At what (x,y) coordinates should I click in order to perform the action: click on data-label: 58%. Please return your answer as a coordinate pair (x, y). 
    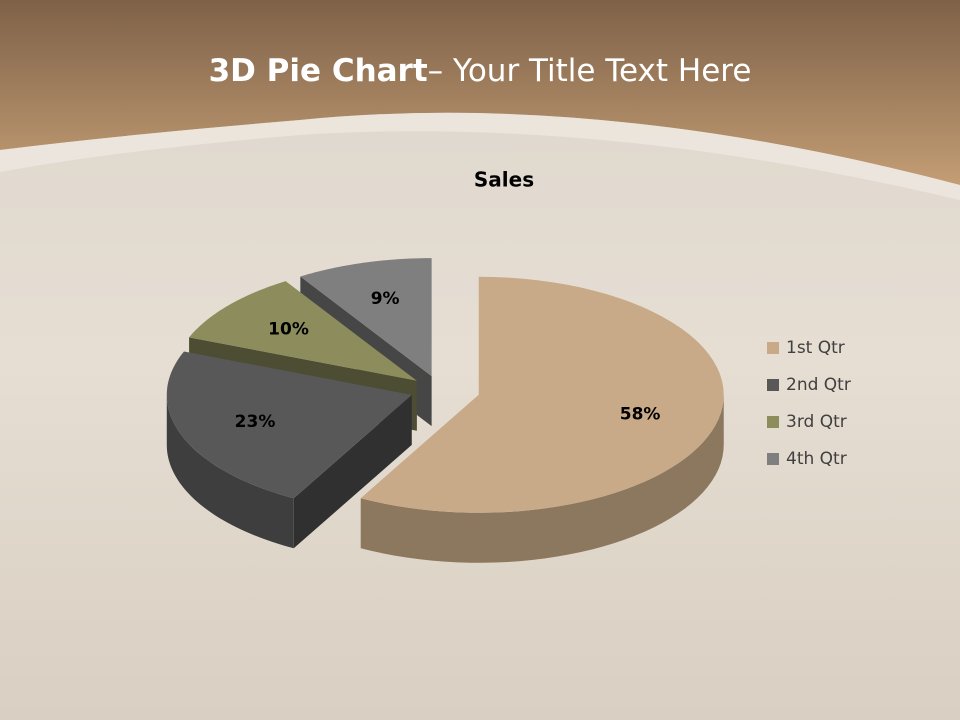
    Looking at the image, I should click on (640, 415).